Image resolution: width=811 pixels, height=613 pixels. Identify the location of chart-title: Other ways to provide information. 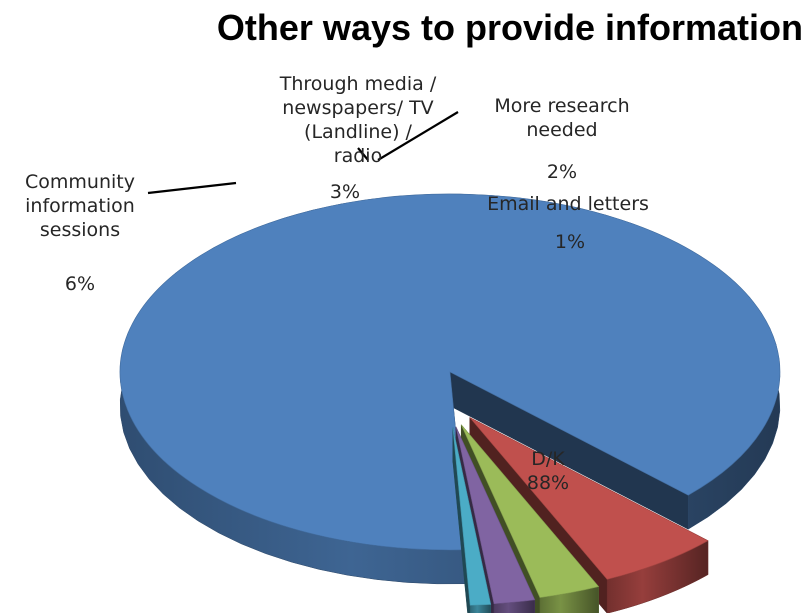
(509, 27).